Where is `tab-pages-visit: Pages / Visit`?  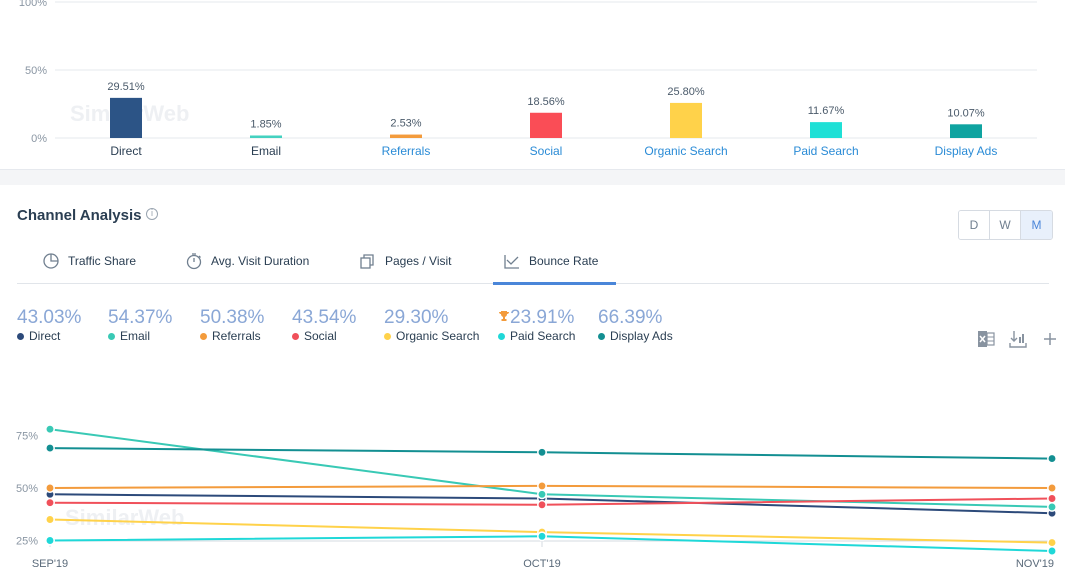 tab-pages-visit: Pages / Visit is located at coordinates (405, 261).